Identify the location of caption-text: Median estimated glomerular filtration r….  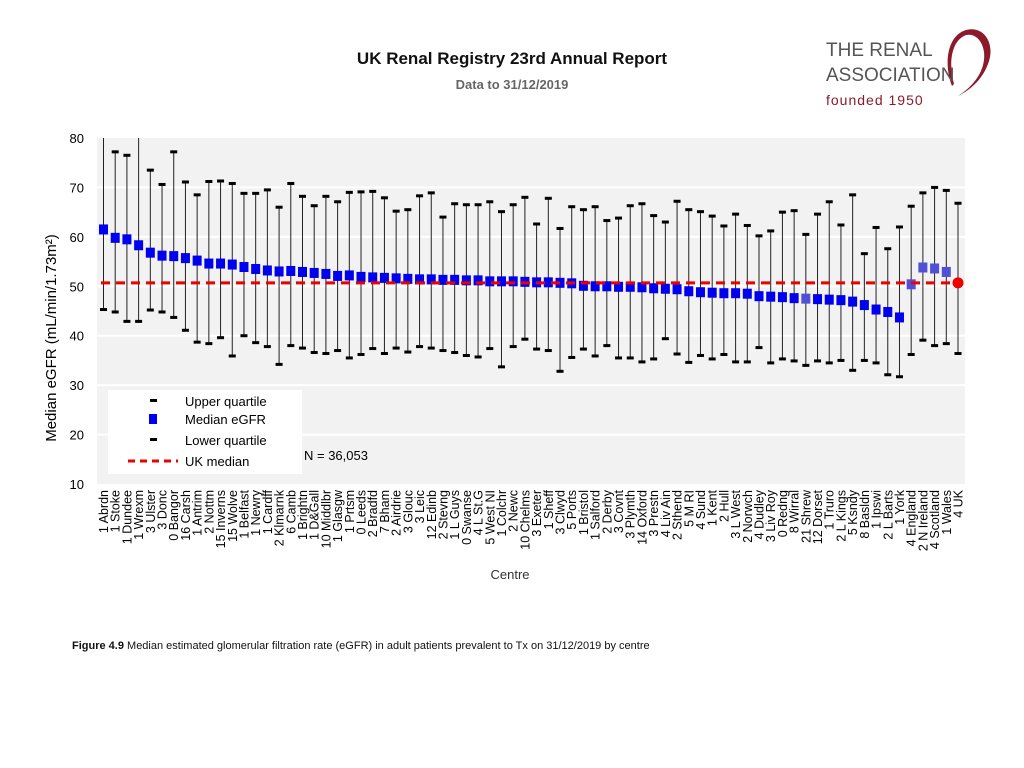
(388, 646).